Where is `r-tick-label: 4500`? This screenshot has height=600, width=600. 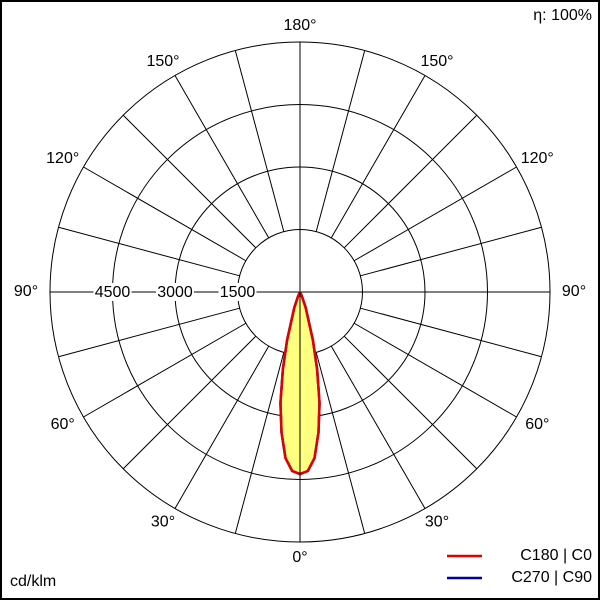
r-tick-label: 4500 is located at coordinates (113, 292).